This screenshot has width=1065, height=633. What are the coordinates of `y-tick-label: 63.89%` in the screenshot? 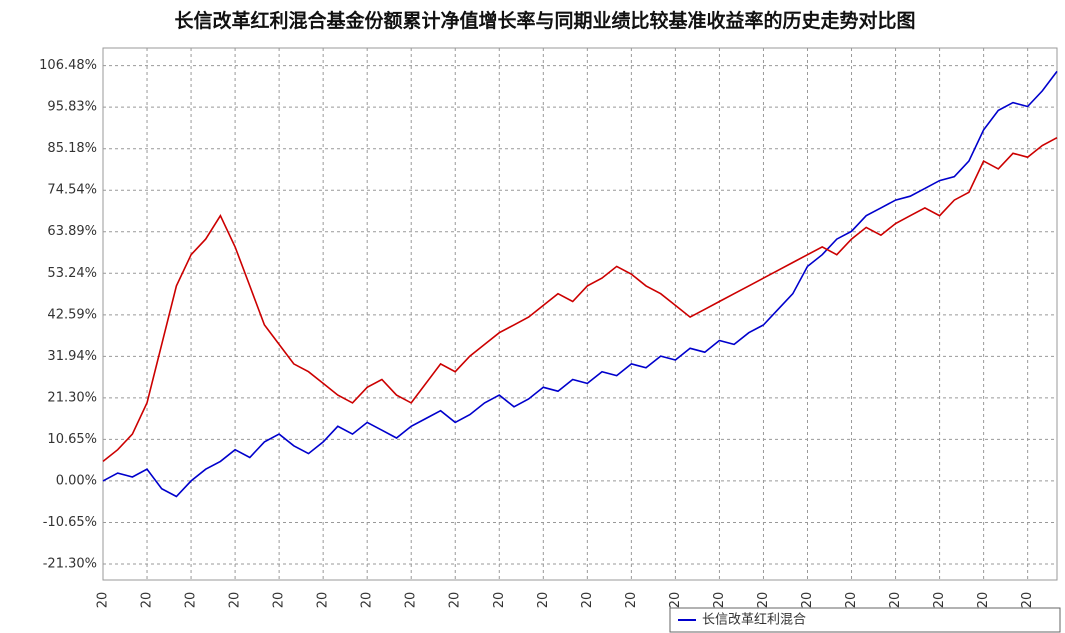 It's located at (72, 231).